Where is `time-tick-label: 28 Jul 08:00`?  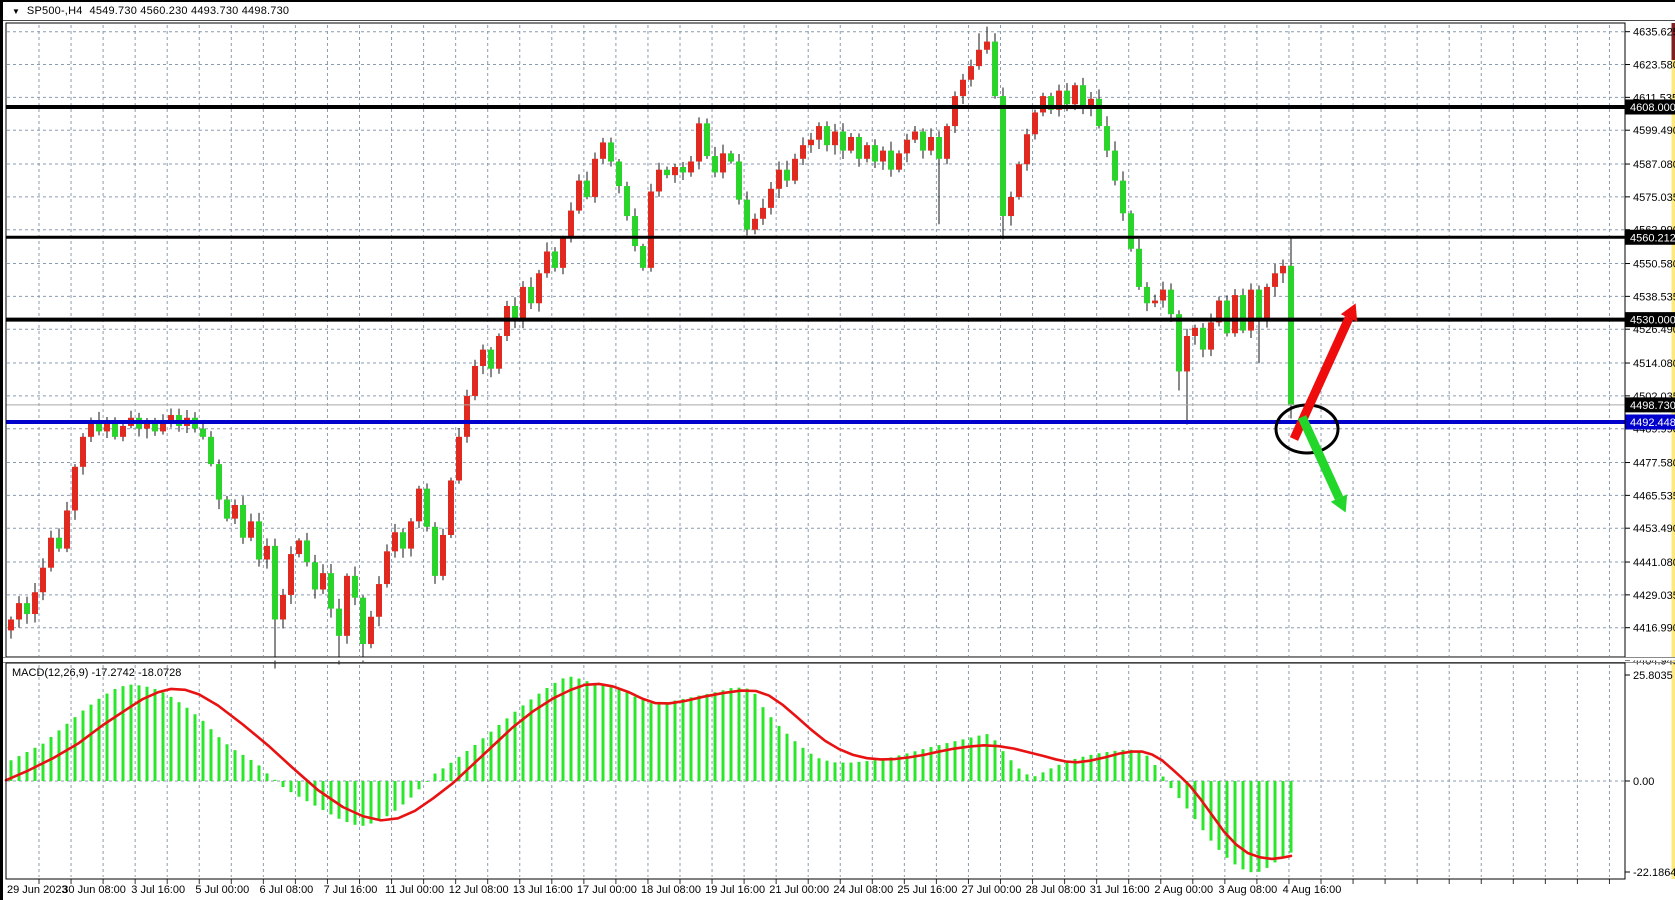 time-tick-label: 28 Jul 08:00 is located at coordinates (1056, 890).